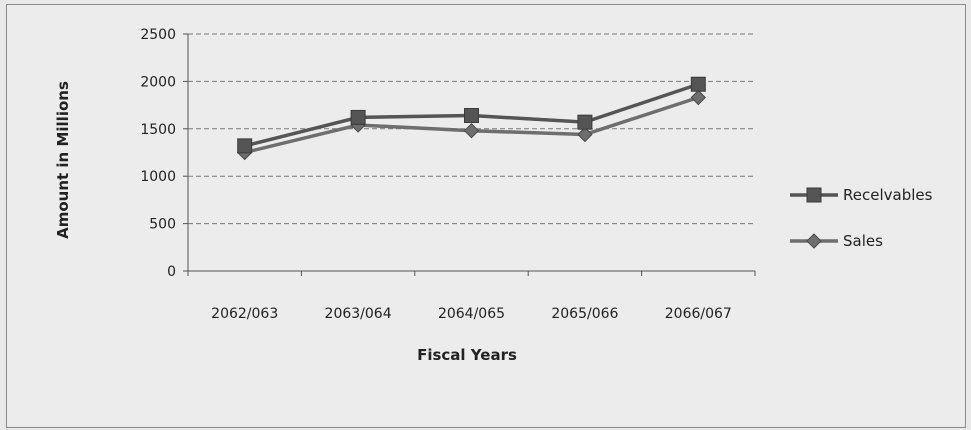 The height and width of the screenshot is (430, 971). What do you see at coordinates (244, 314) in the screenshot?
I see `x-tick-label: 2062/063` at bounding box center [244, 314].